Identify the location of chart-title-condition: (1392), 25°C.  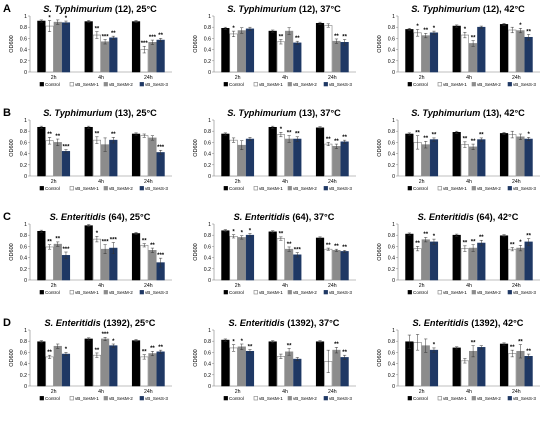
(128, 323).